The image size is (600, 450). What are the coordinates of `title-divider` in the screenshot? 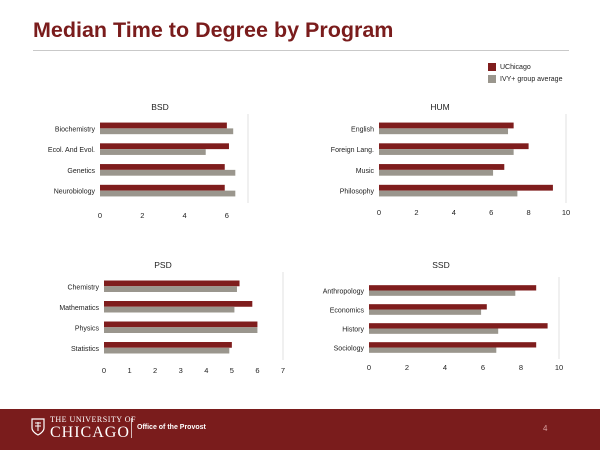 It's located at (301, 50).